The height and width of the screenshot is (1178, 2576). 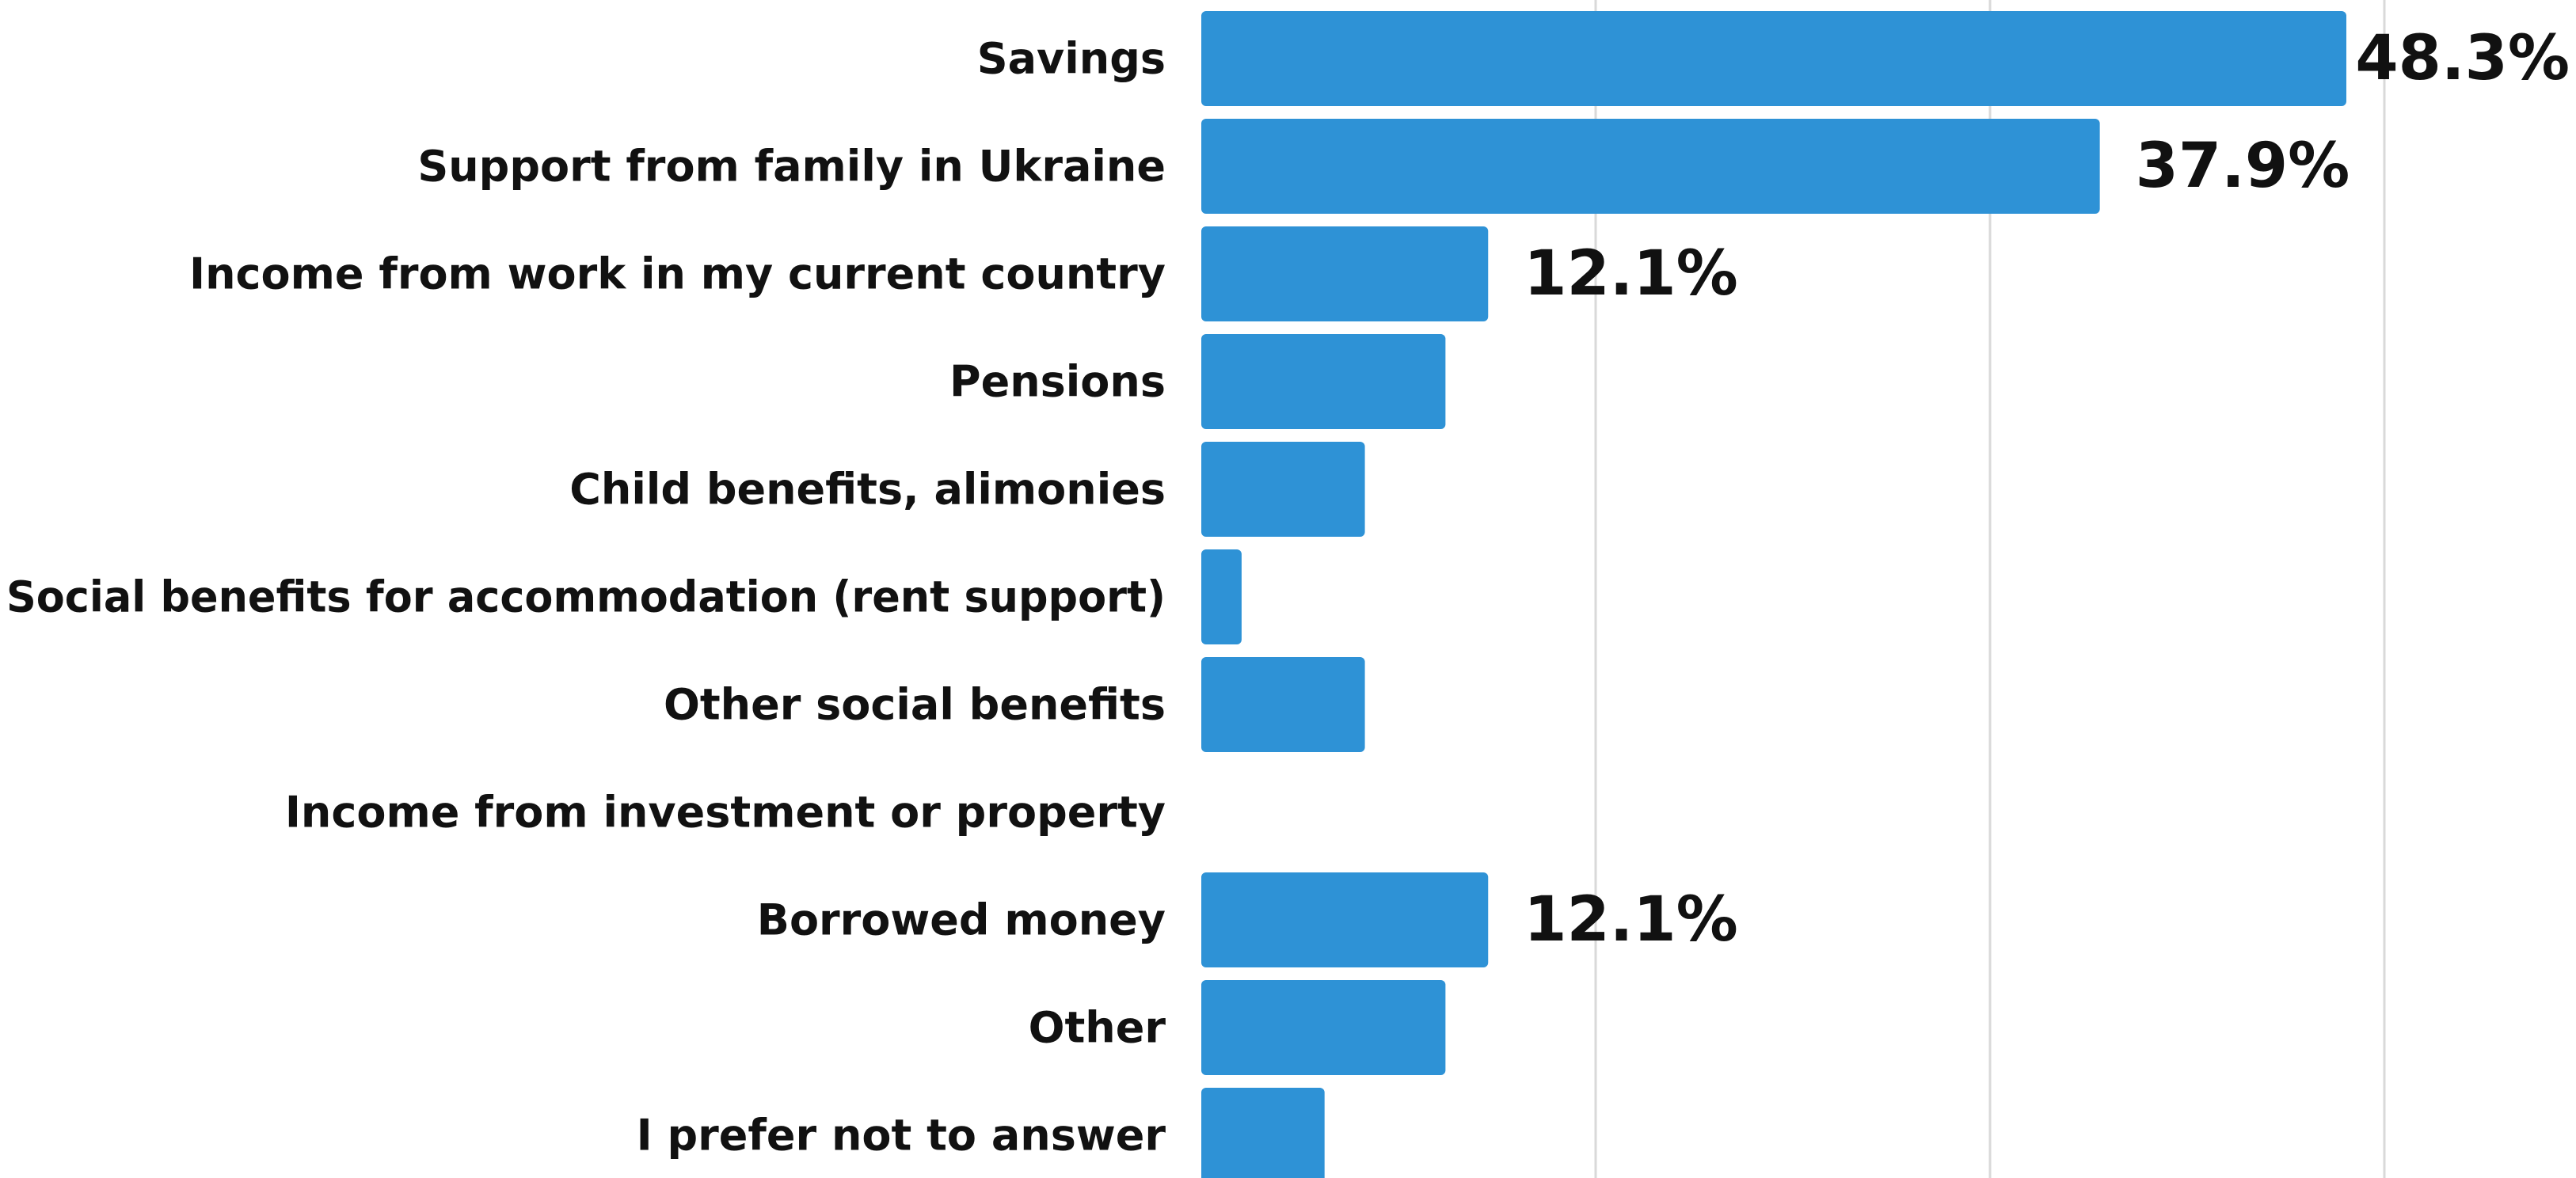 I want to click on category-label: Other social benefits, so click(x=915, y=705).